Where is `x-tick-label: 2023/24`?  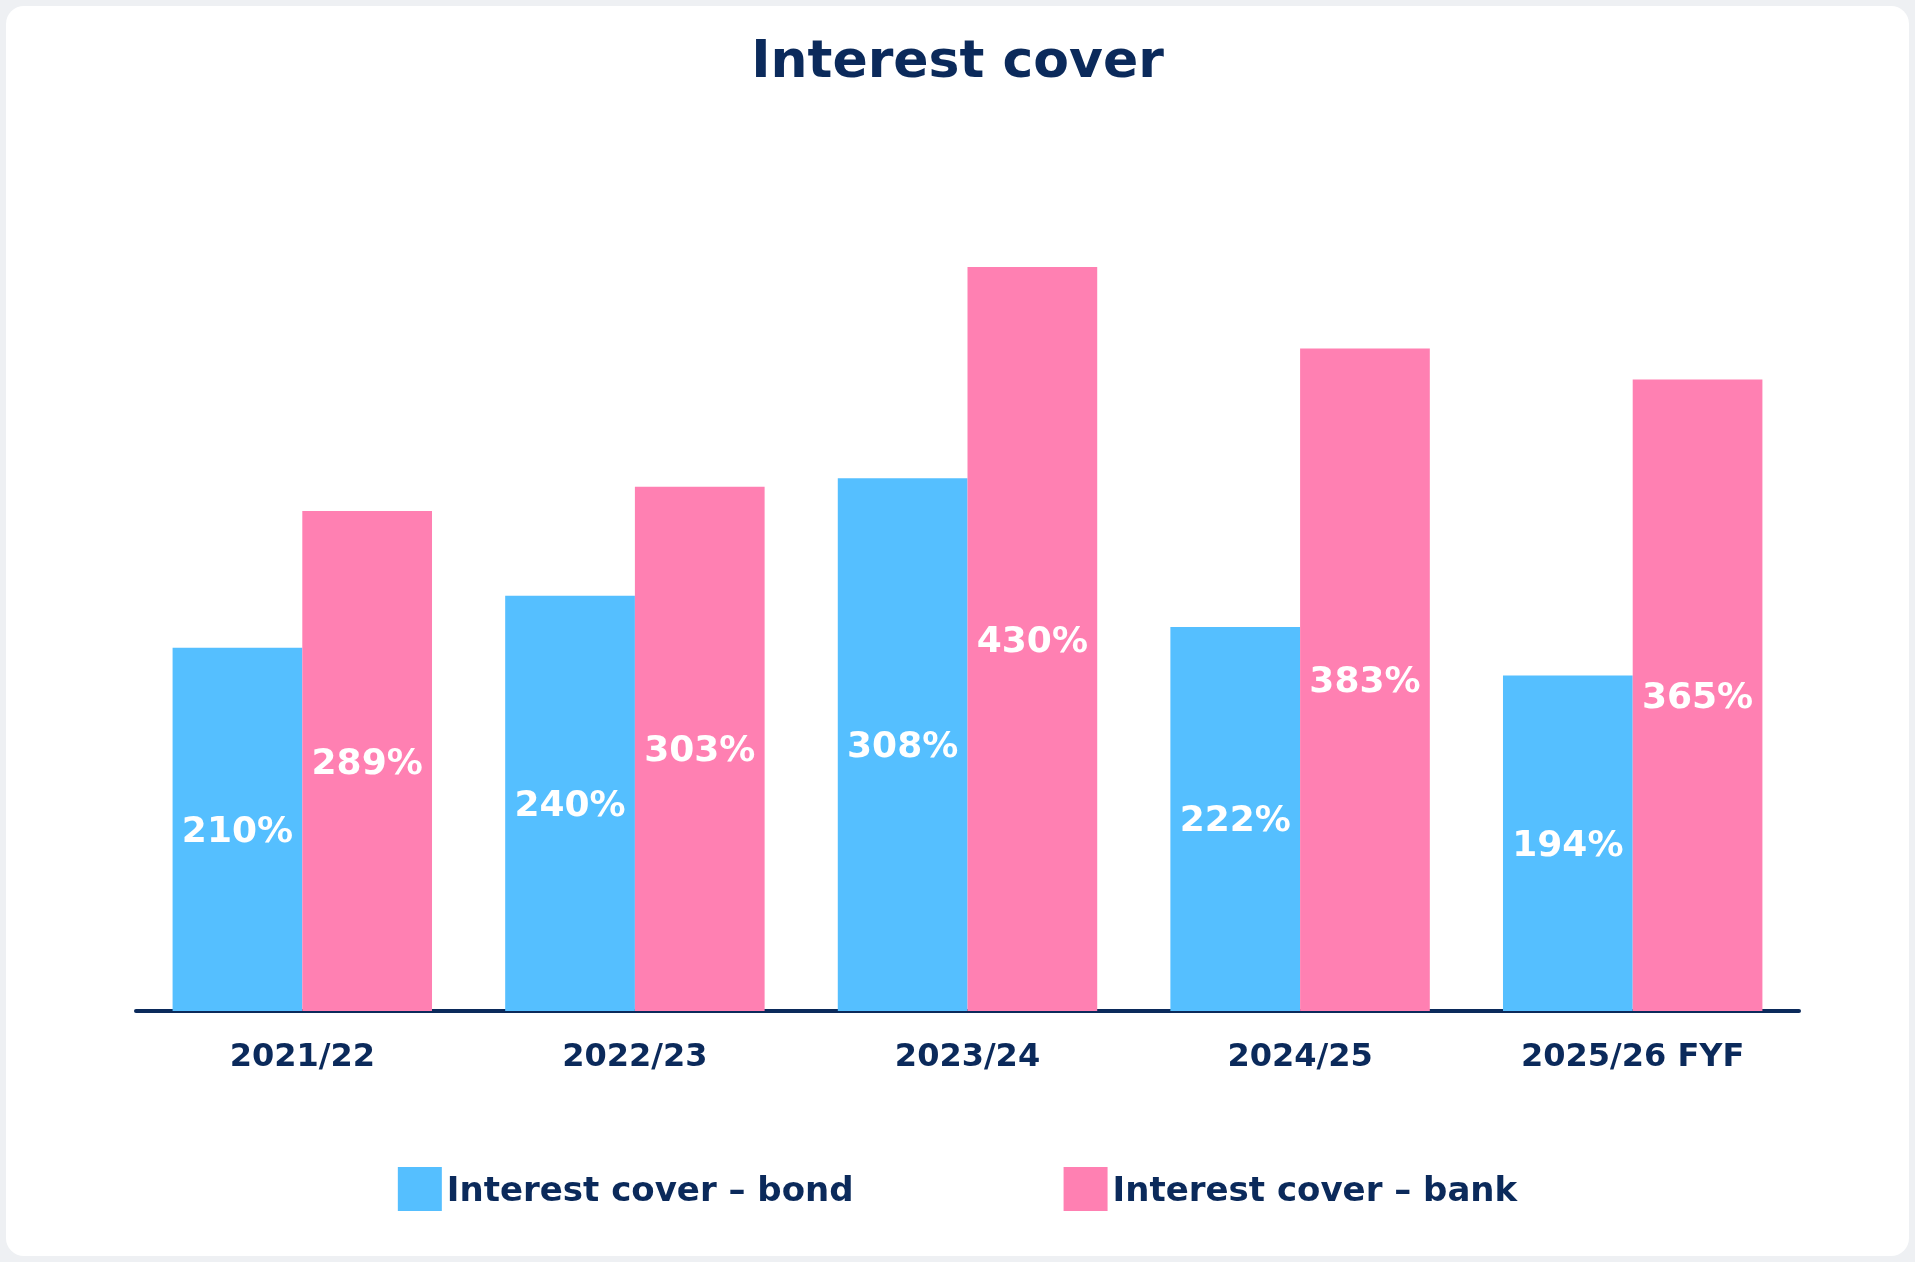
x-tick-label: 2023/24 is located at coordinates (967, 1055).